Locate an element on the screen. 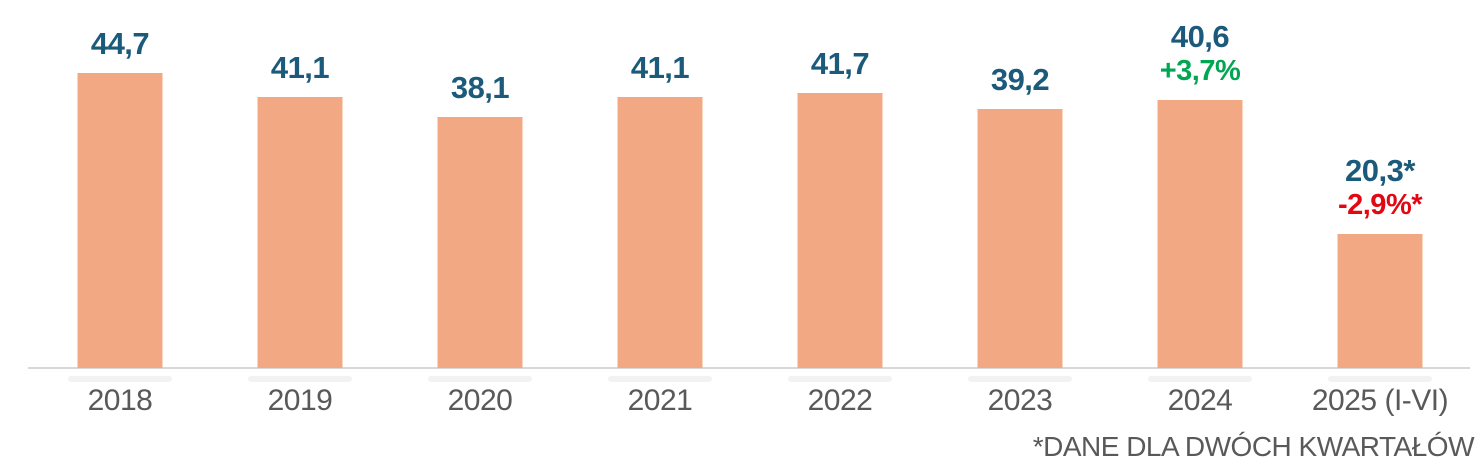  chart-column: 38,1 2020 is located at coordinates (480, 236).